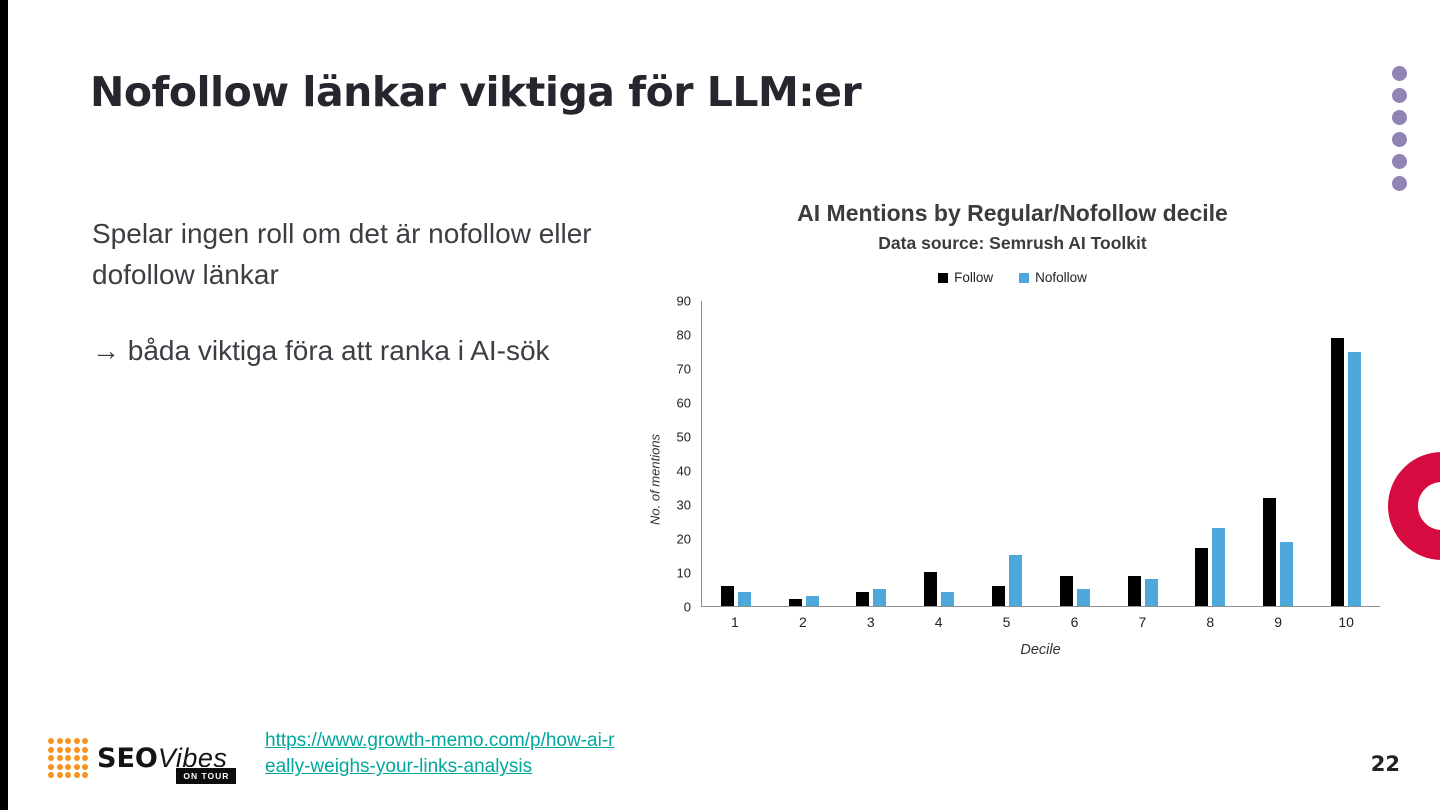  I want to click on page-number: 22, so click(1385, 764).